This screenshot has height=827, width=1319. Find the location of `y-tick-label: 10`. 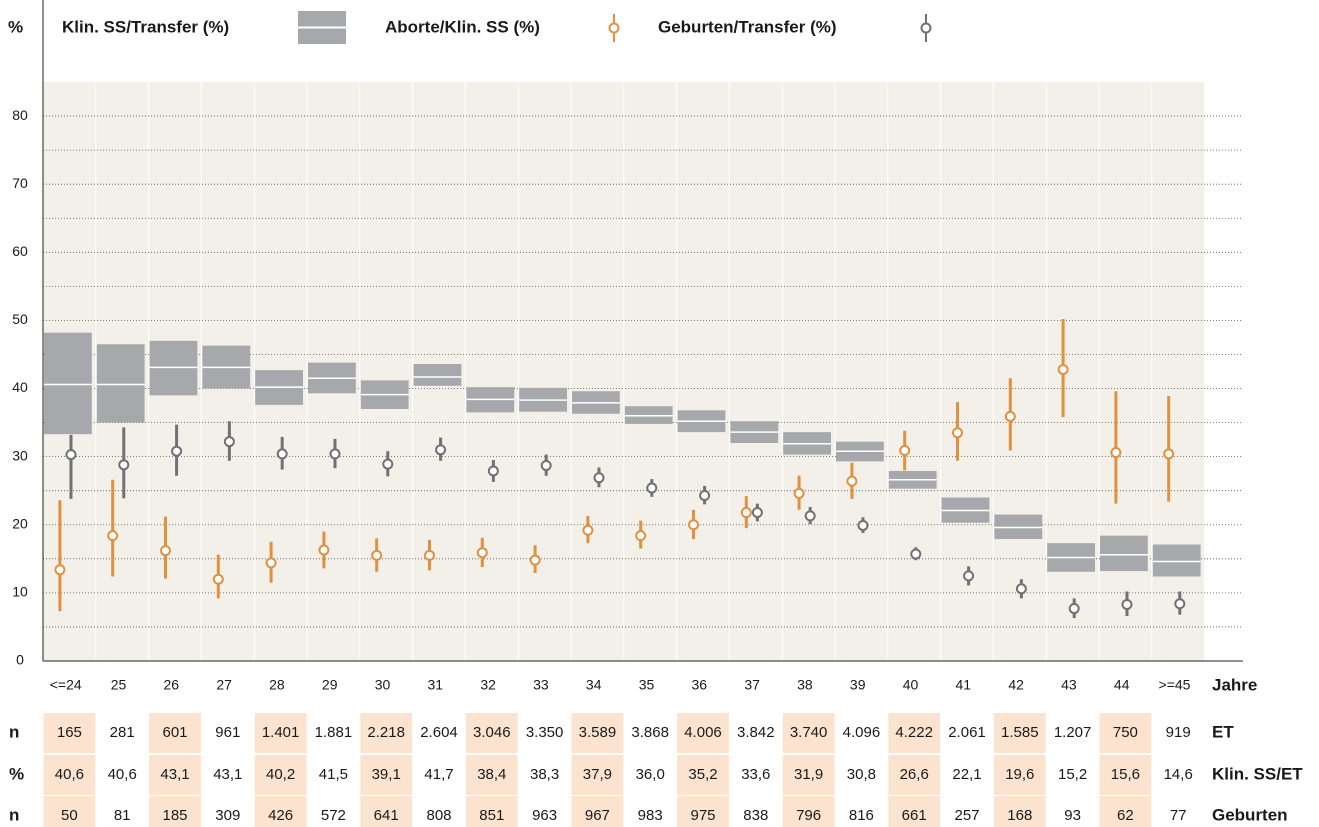

y-tick-label: 10 is located at coordinates (20, 592).